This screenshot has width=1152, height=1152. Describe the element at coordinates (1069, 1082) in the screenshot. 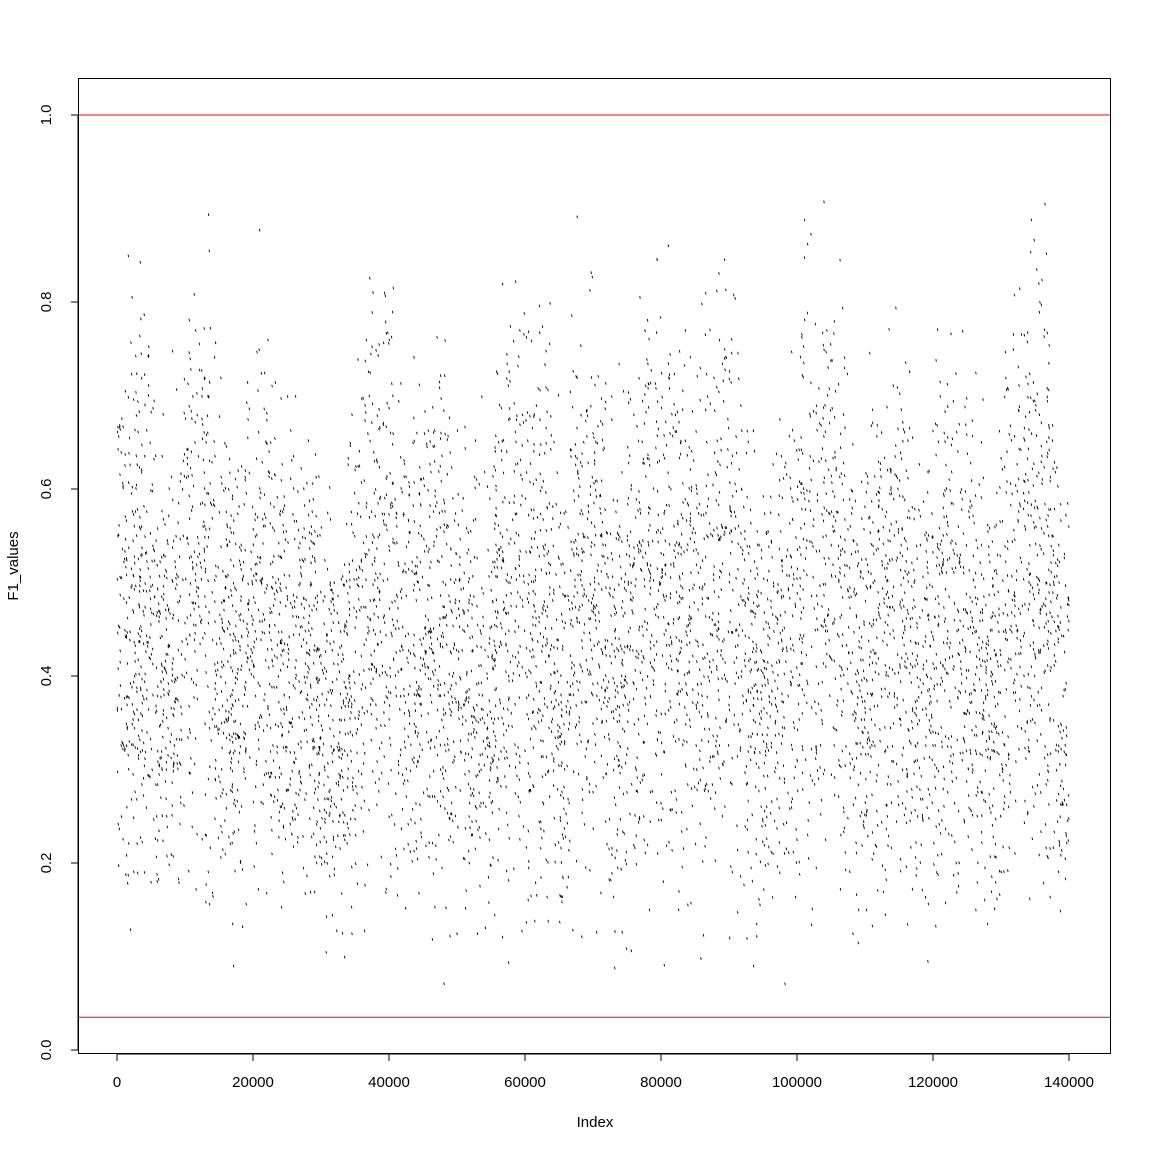

I see `x-tick-label: 140000` at that location.